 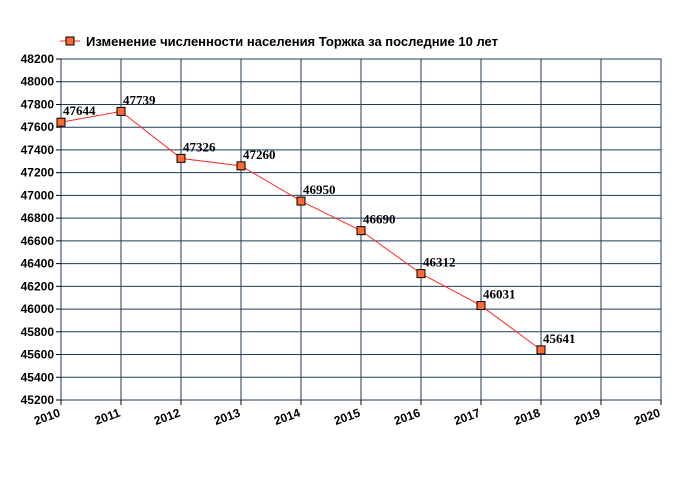 What do you see at coordinates (47, 417) in the screenshot?
I see `x-tick-label: 2010` at bounding box center [47, 417].